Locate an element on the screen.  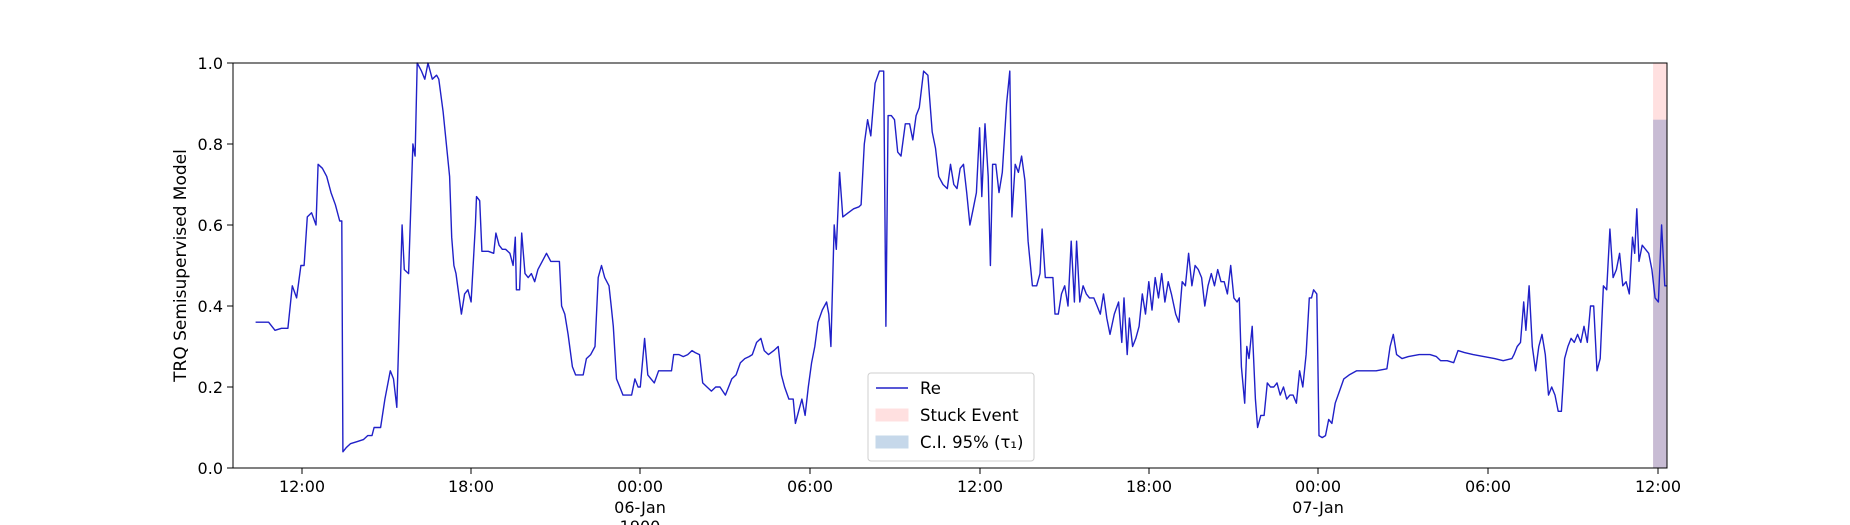
legend-label: Re is located at coordinates (930, 388).